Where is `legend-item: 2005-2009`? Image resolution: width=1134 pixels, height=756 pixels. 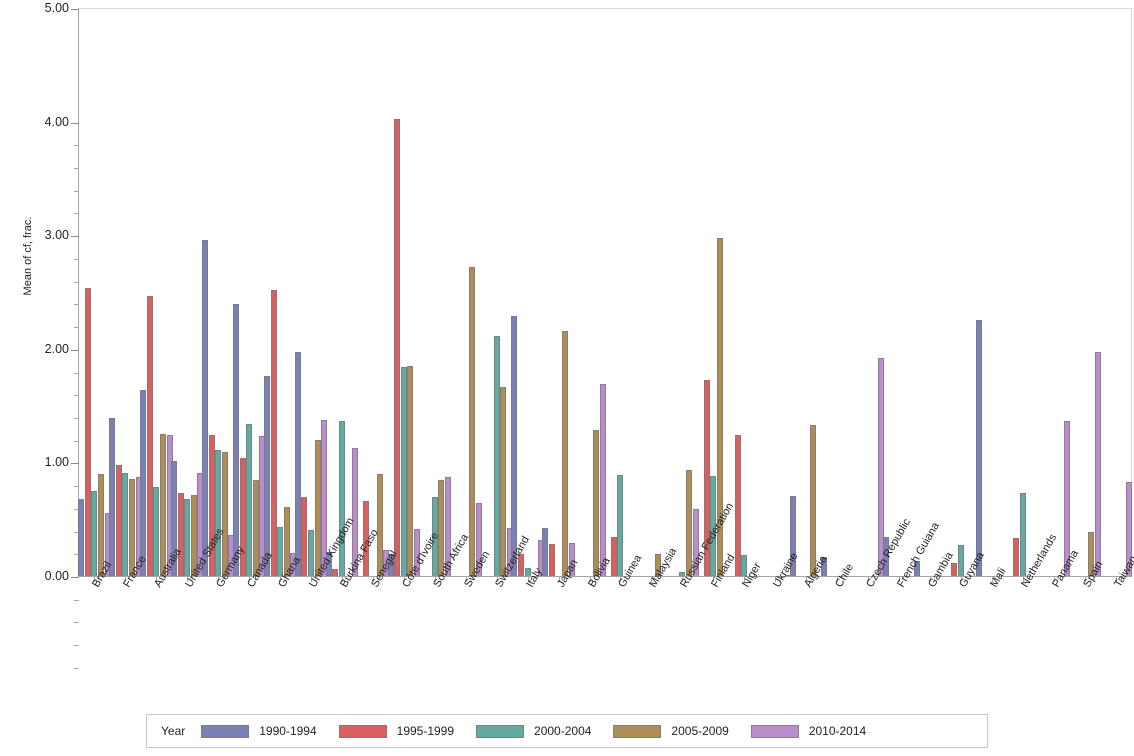
legend-item: 2005-2009 is located at coordinates (671, 731).